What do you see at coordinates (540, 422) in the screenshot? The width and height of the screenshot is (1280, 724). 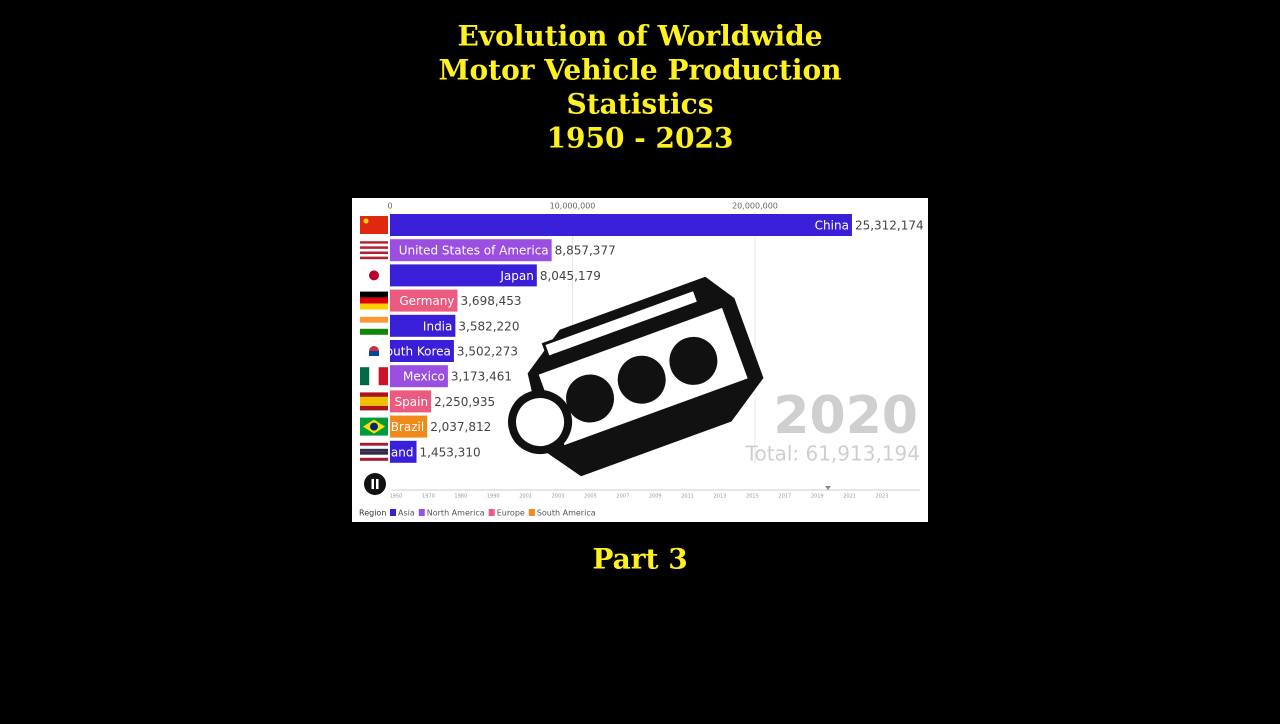 I see `flywheel` at bounding box center [540, 422].